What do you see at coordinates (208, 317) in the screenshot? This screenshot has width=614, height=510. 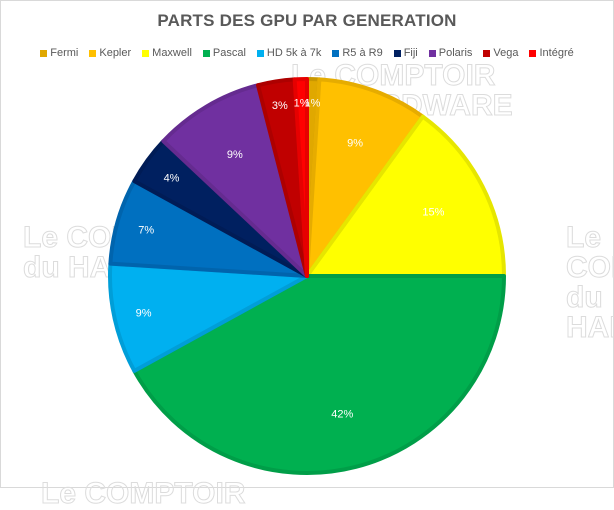 I see `pie-slice-hd-5k-7k` at bounding box center [208, 317].